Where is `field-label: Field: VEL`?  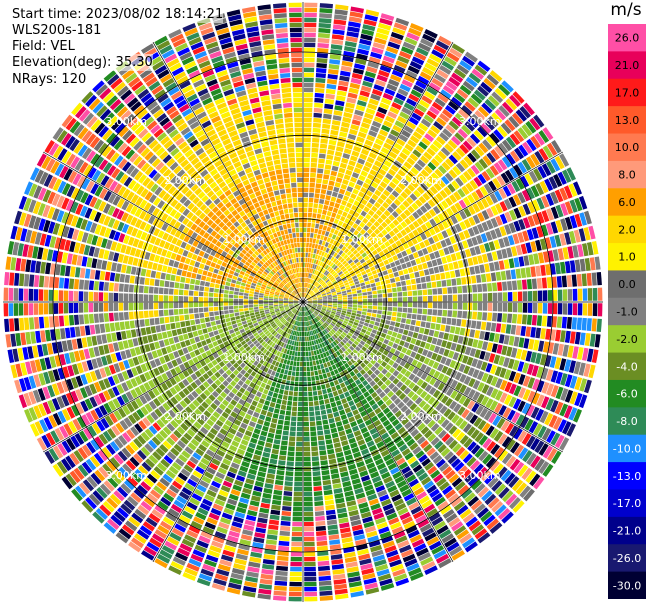 field-label: Field: VEL is located at coordinates (43, 46).